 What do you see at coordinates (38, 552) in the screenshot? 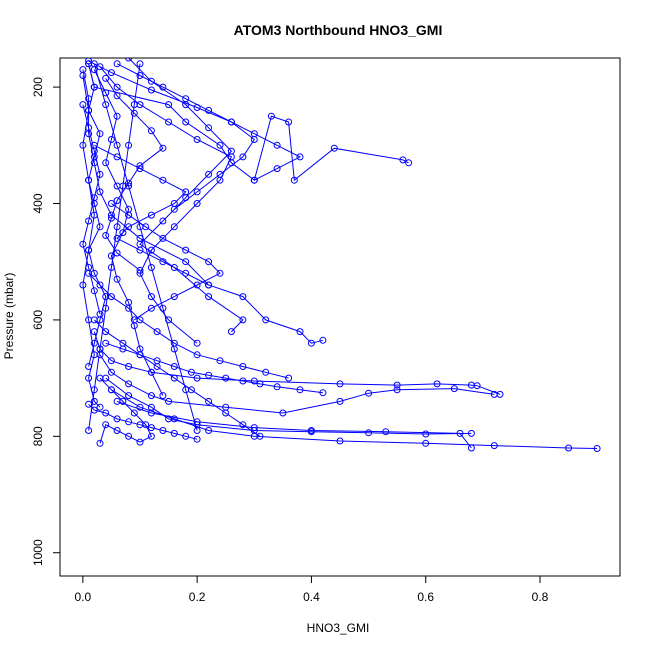
I see `y-tick-label: 1000` at bounding box center [38, 552].